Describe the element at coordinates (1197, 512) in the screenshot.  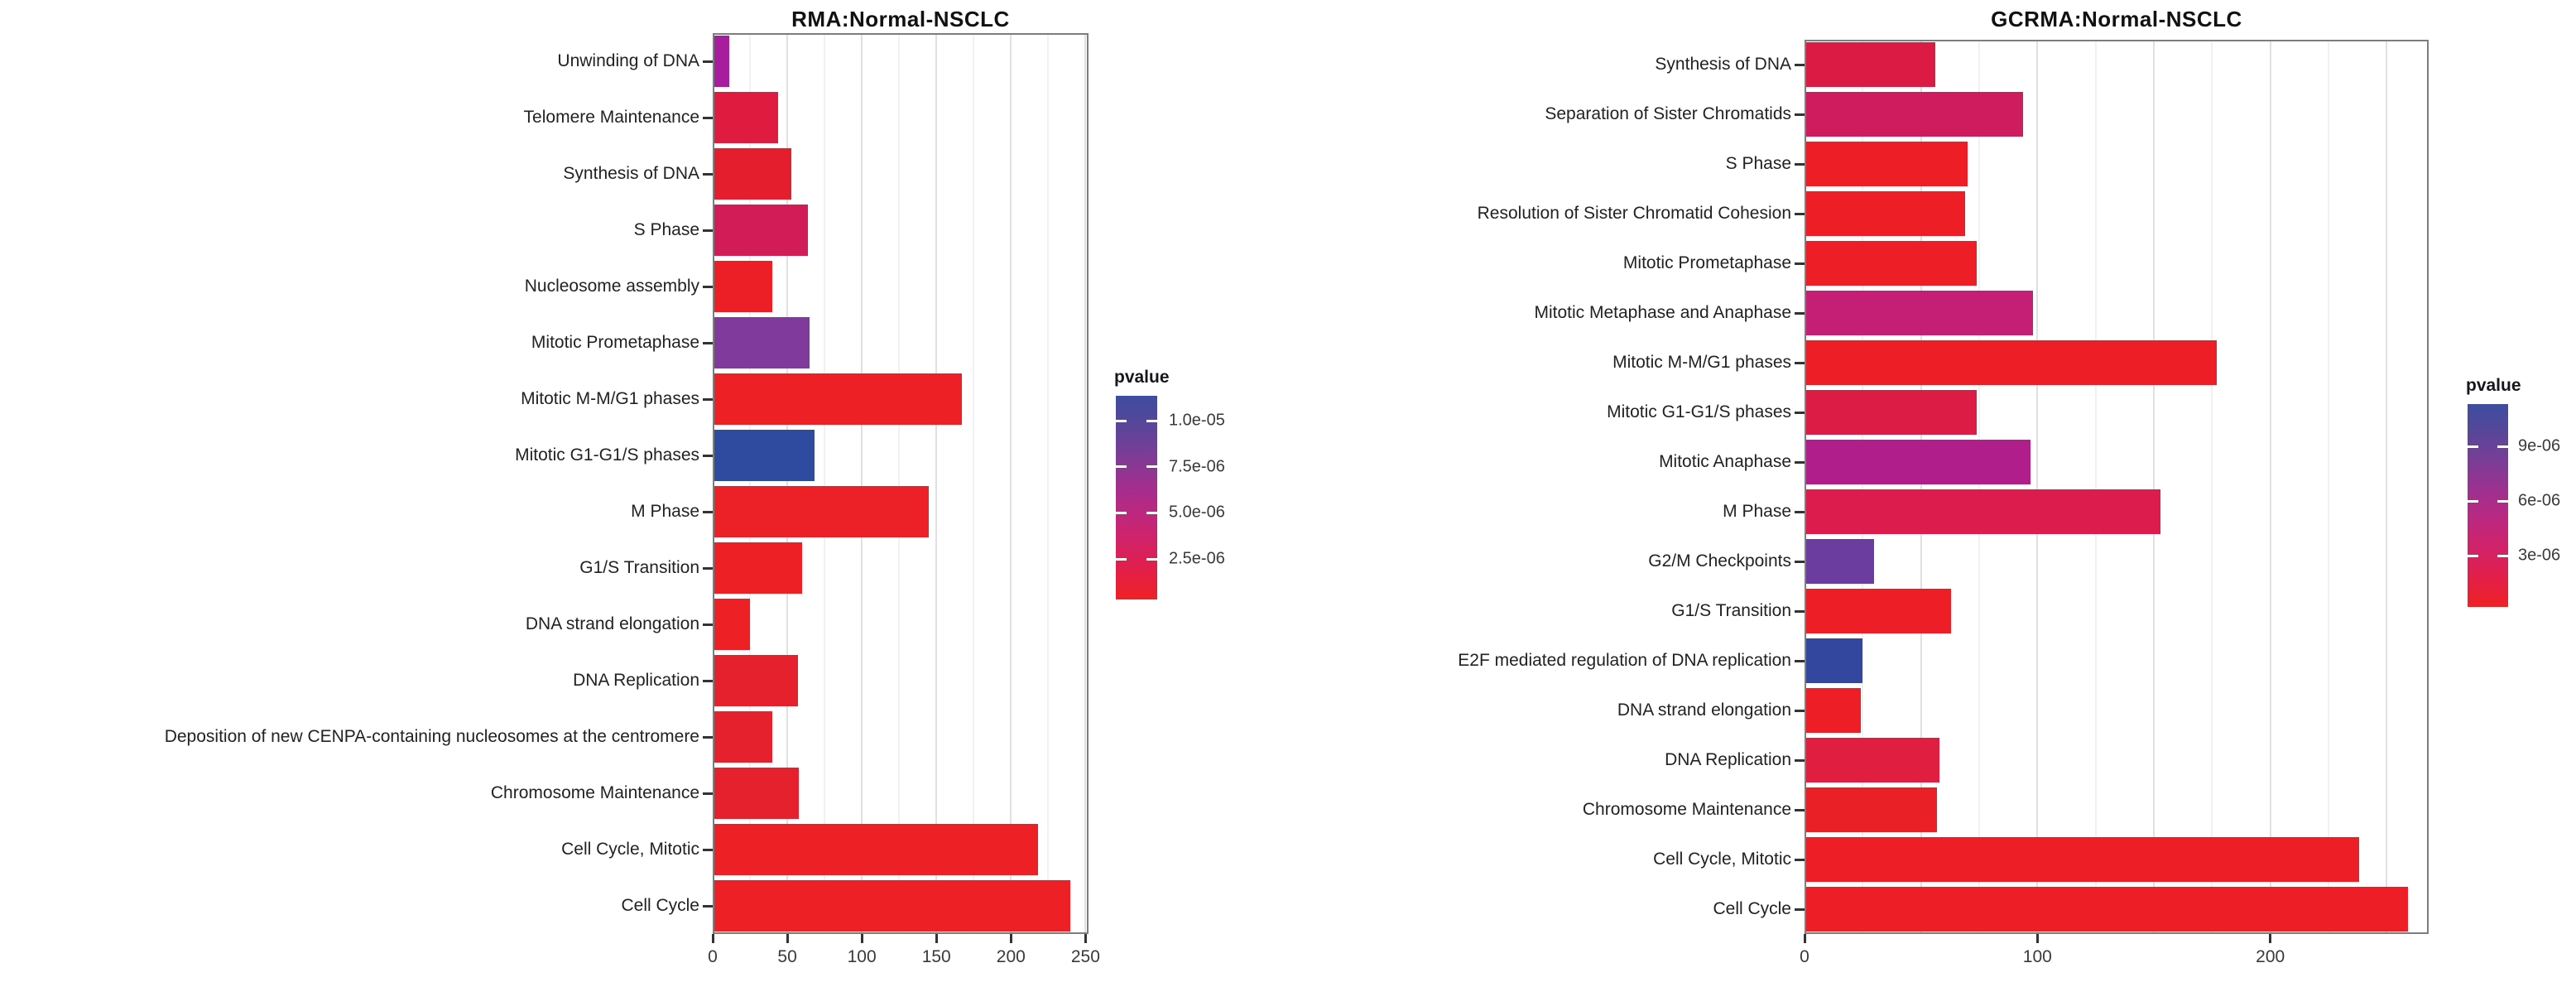
I see `legend-tick-label: 5.0e-06` at that location.